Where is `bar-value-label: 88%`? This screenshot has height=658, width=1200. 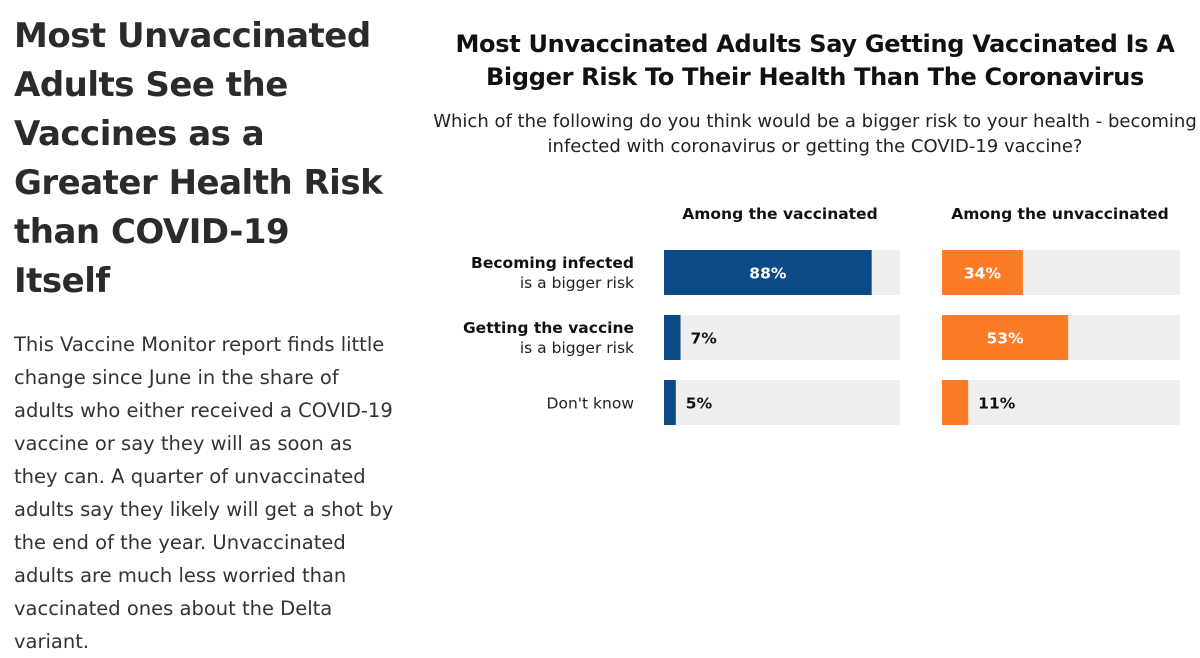
bar-value-label: 88% is located at coordinates (768, 274).